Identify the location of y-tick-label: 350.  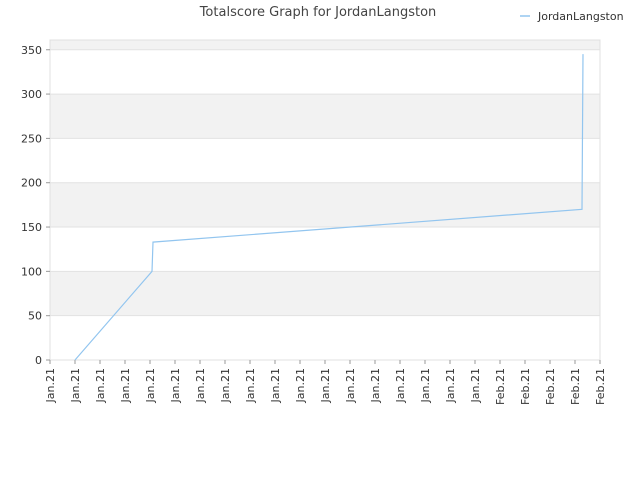
(31, 50).